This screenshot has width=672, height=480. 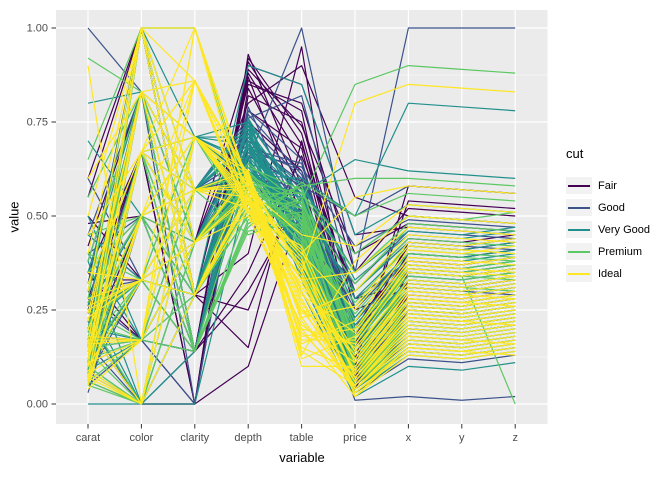 I want to click on x-axis-title: variable, so click(x=302, y=457).